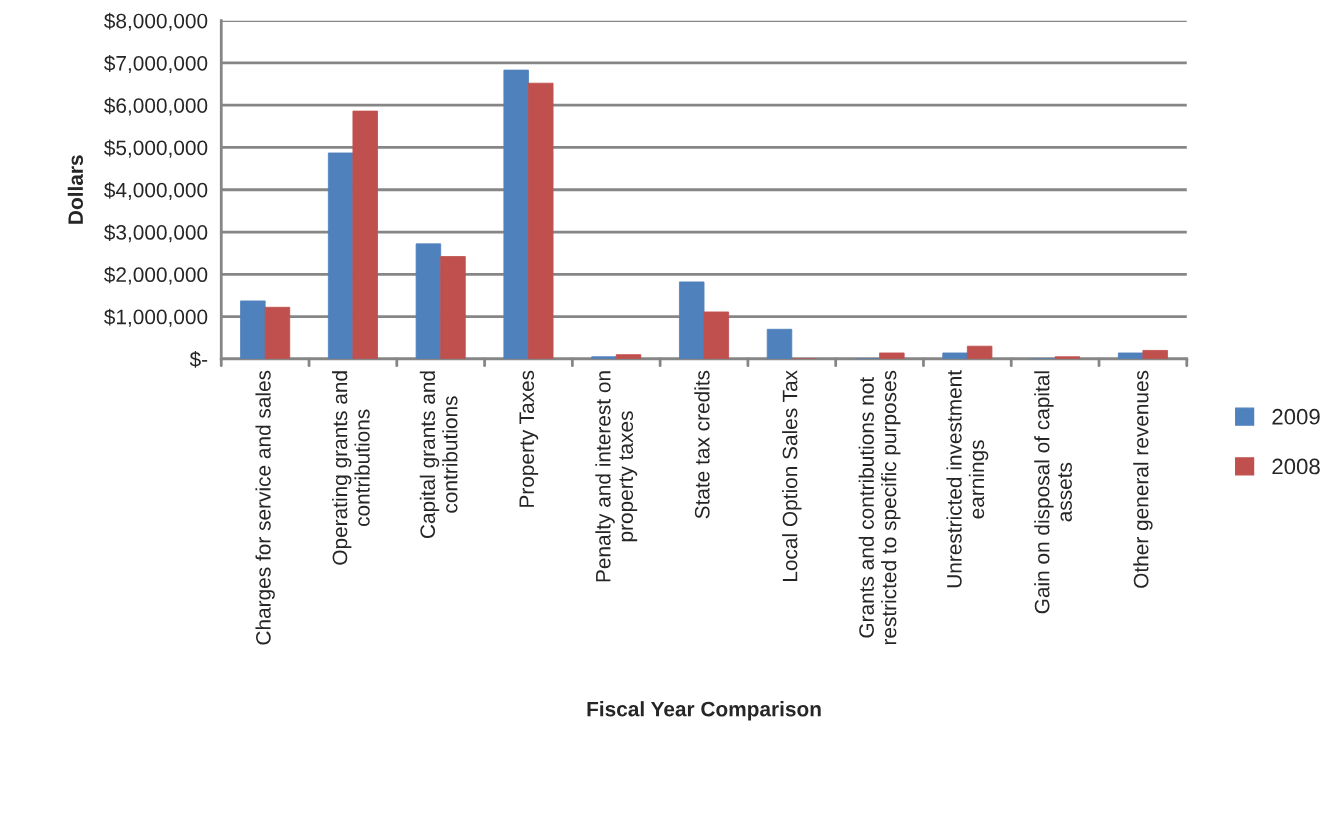 This screenshot has height=825, width=1341. What do you see at coordinates (1296, 466) in the screenshot?
I see `legend-label: 2008` at bounding box center [1296, 466].